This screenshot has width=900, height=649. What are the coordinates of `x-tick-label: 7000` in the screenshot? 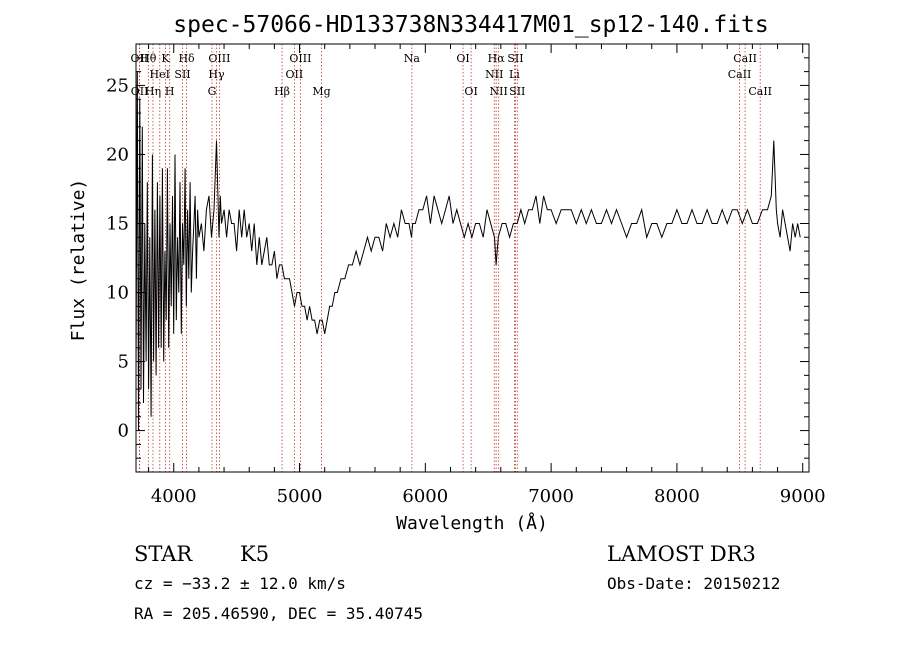 It's located at (551, 496).